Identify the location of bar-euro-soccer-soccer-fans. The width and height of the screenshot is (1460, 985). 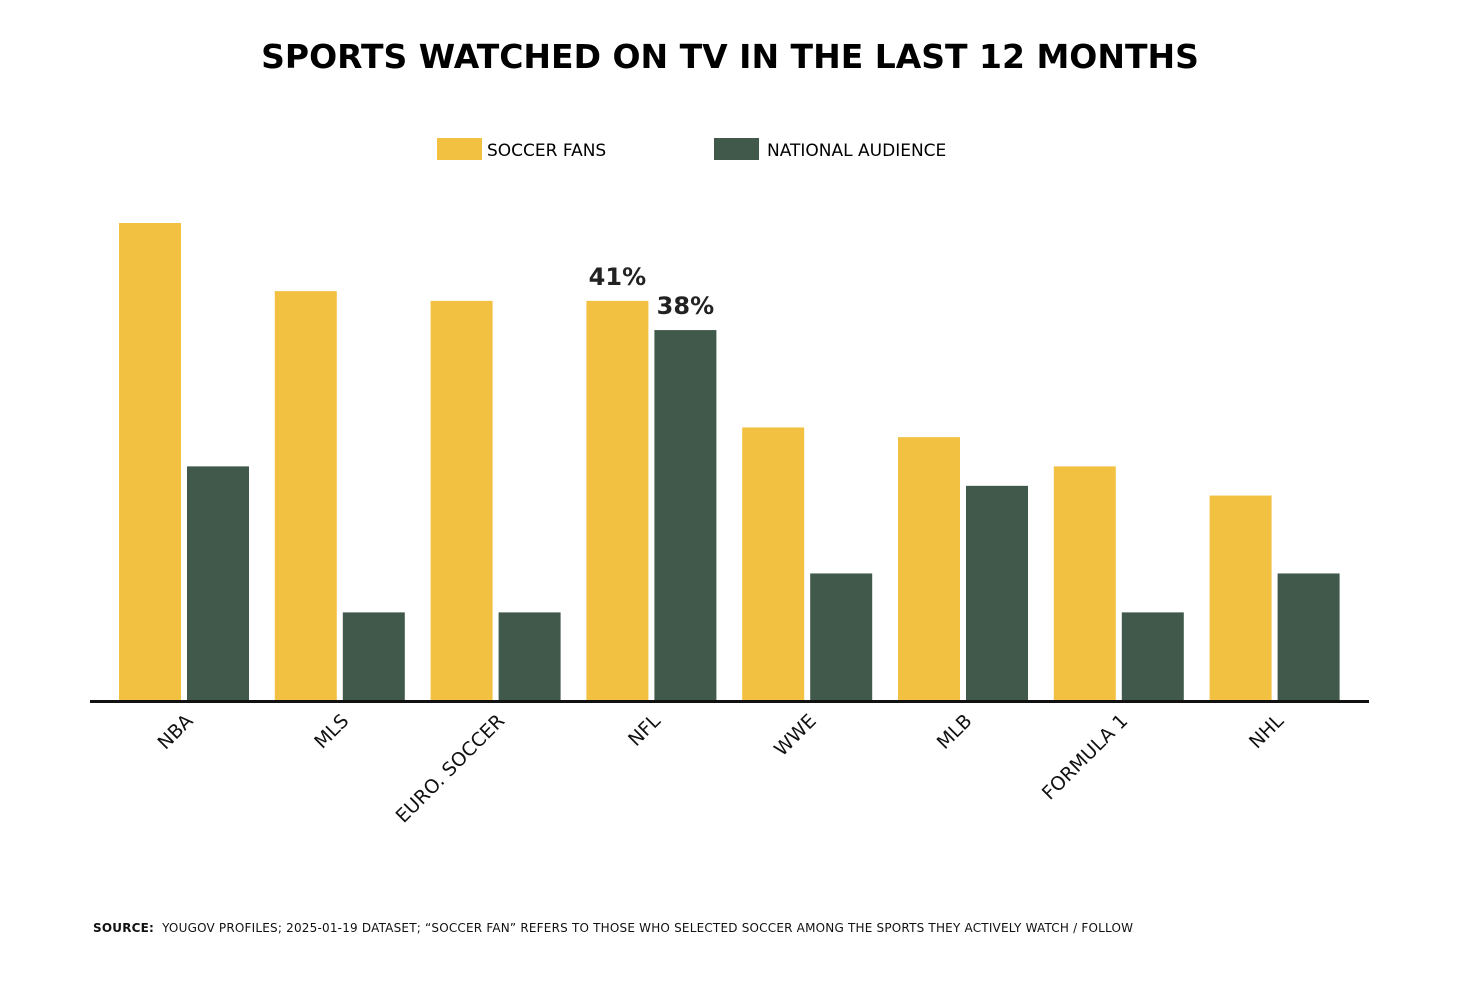
(461, 500).